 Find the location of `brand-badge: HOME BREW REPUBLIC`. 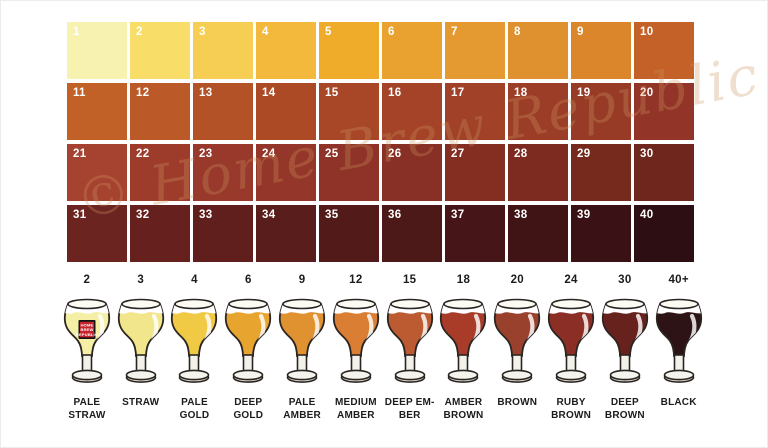

brand-badge: HOME BREW REPUBLIC is located at coordinates (87, 329).